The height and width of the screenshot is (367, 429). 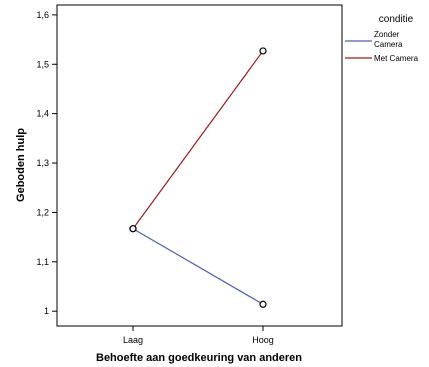 What do you see at coordinates (198, 335) in the screenshot?
I see `x-axis: Laag Hoog` at bounding box center [198, 335].